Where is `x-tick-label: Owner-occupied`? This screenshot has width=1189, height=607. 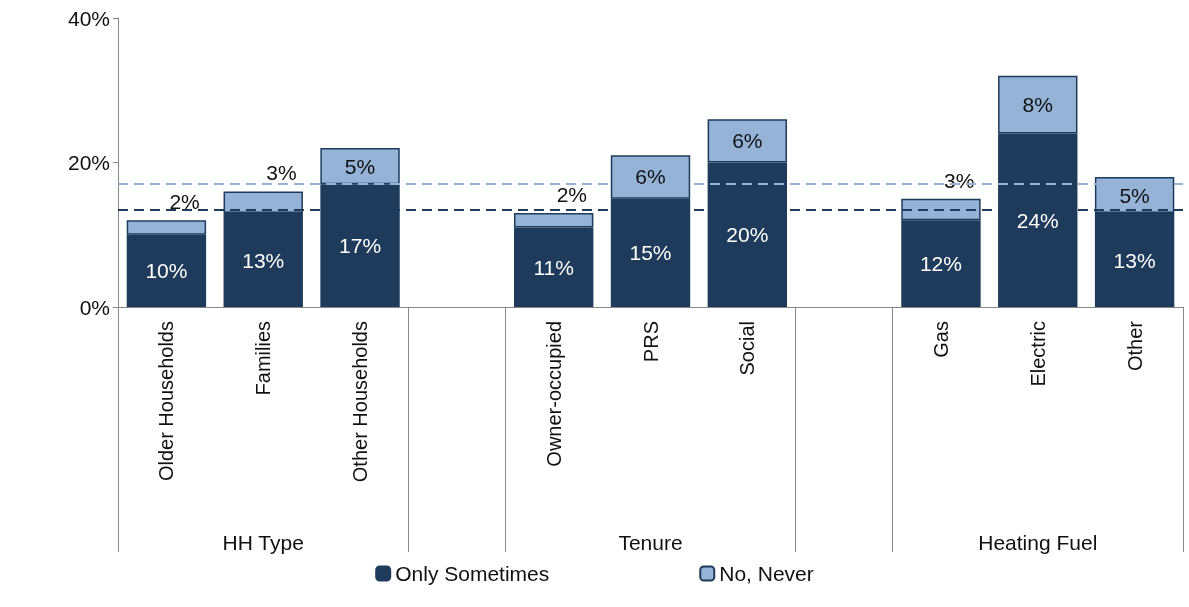 x-tick-label: Owner-occupied is located at coordinates (553, 394).